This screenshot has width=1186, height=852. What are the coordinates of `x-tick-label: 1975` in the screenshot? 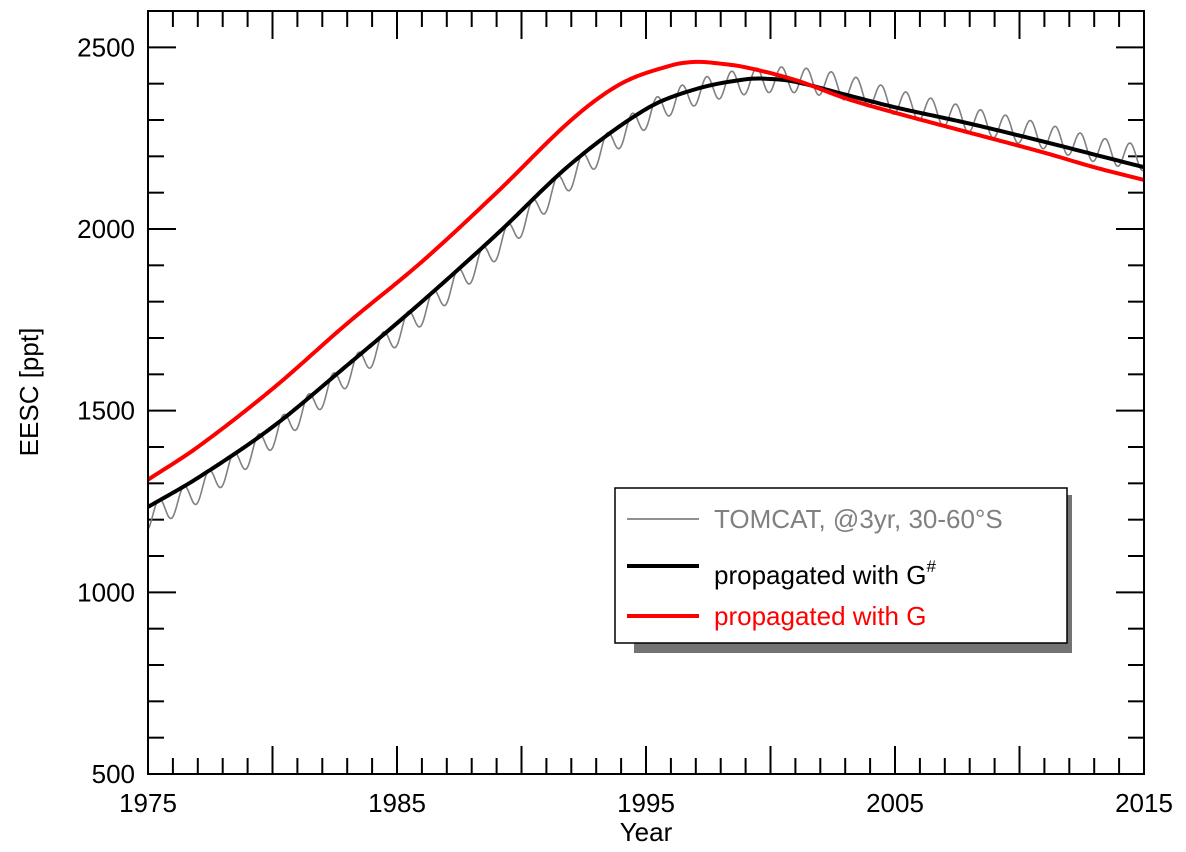 It's located at (148, 803).